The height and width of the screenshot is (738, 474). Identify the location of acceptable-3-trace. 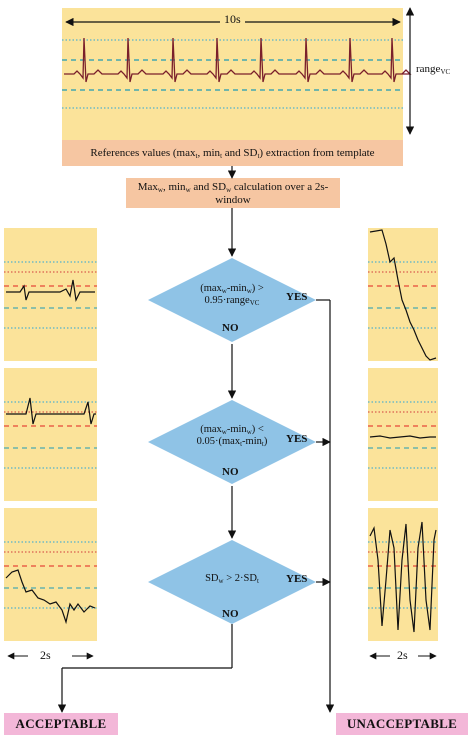
(50, 597).